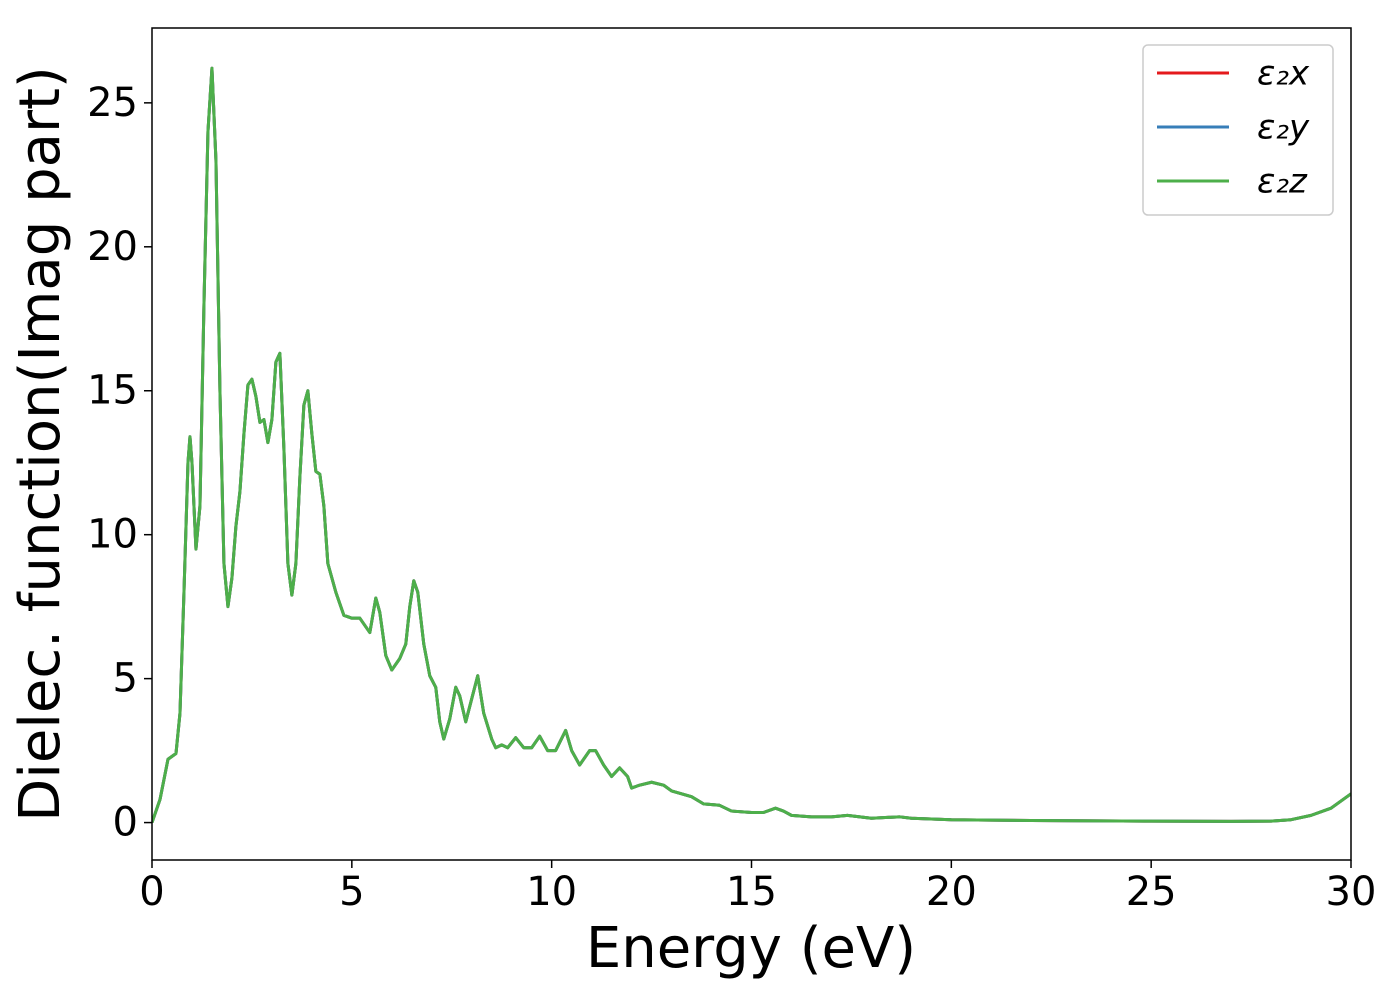 This screenshot has width=1400, height=1000. I want to click on x-tick-label: 0, so click(151, 892).